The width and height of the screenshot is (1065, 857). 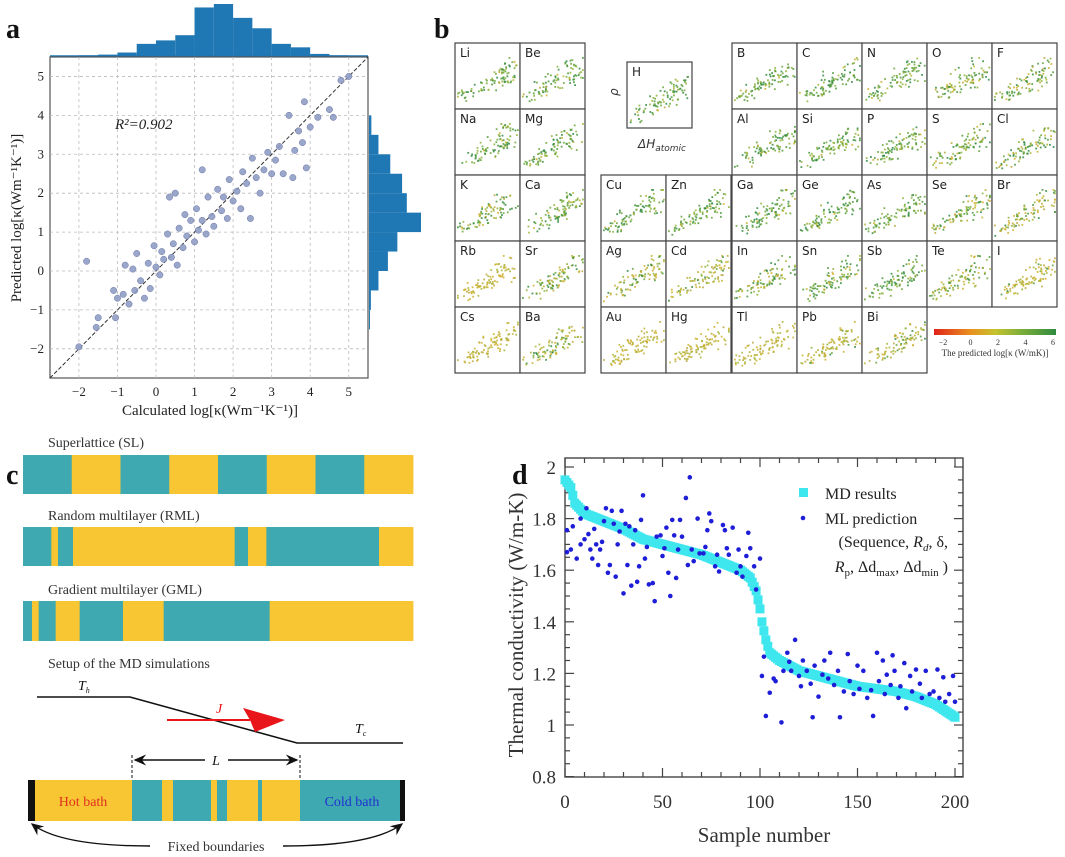 I want to click on x-axis-label-a: Calculated log[κ(Wm⁻¹K⁻¹)], so click(x=210, y=411).